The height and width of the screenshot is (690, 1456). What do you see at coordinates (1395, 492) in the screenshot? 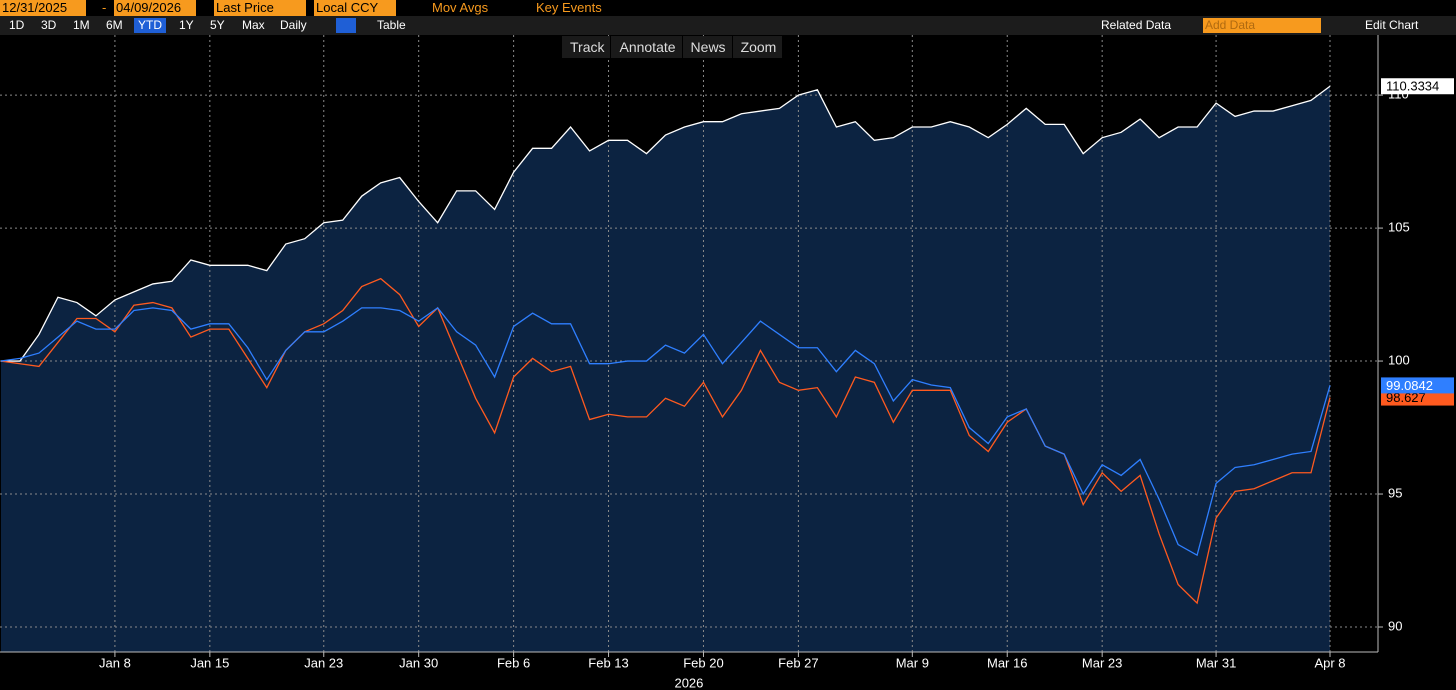
I see `y-tick-label: 95` at bounding box center [1395, 492].